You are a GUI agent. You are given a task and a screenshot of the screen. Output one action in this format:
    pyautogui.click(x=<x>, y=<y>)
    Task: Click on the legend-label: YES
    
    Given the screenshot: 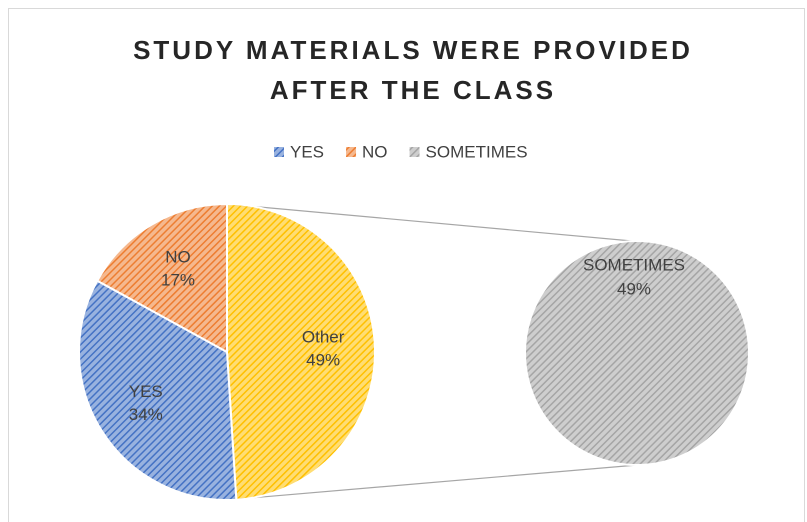 What is the action you would take?
    pyautogui.click(x=307, y=151)
    